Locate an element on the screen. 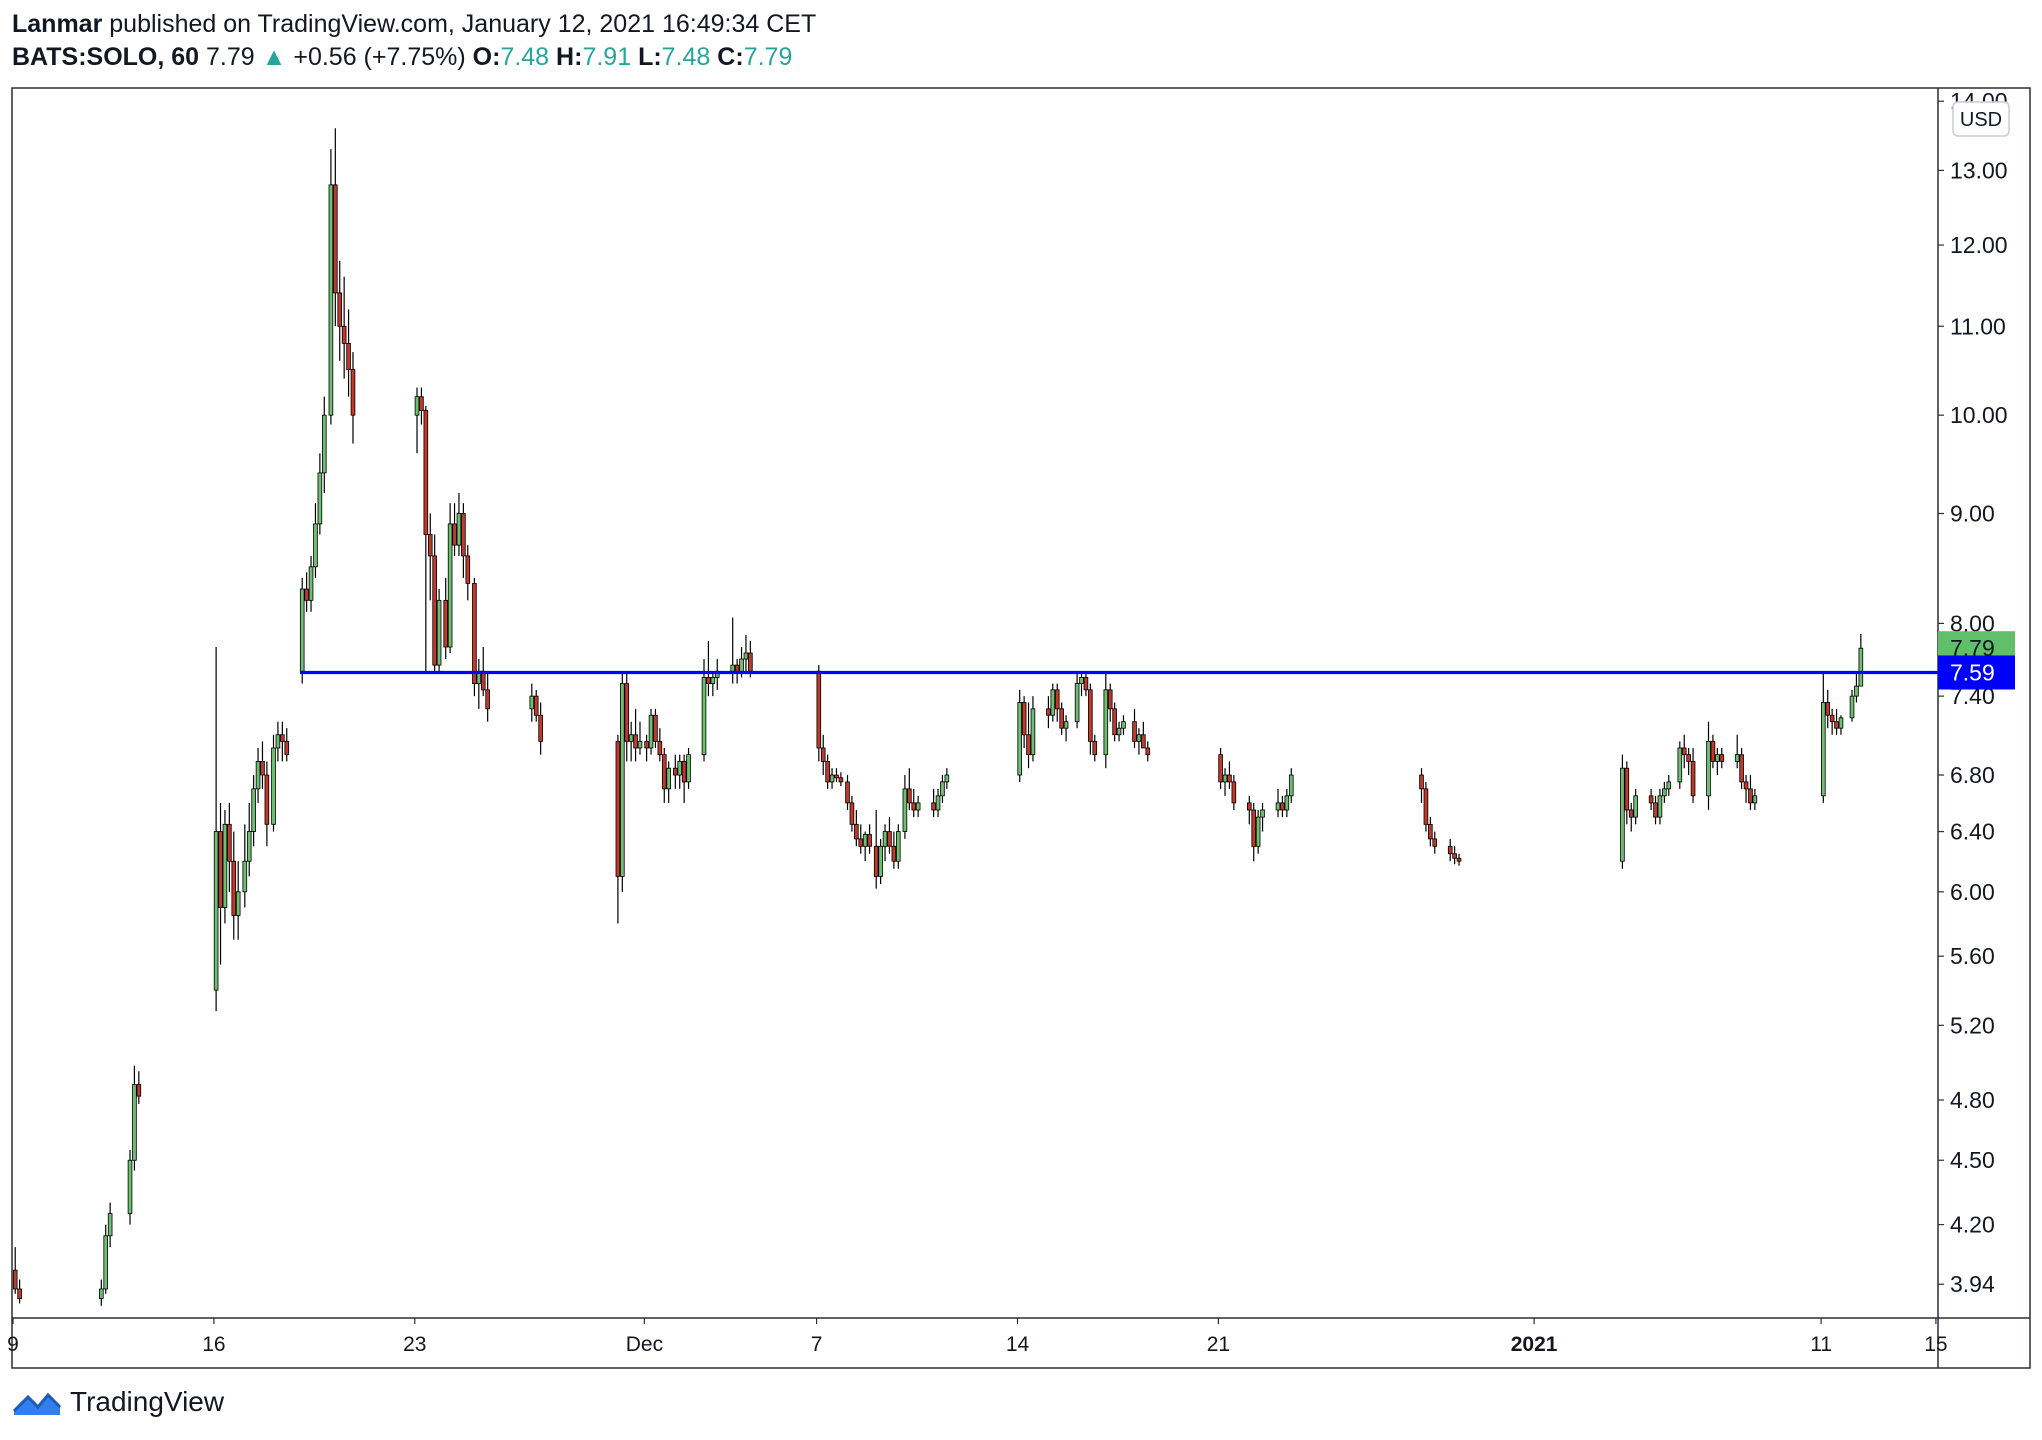 This screenshot has width=2042, height=1440. last-price: 7.79 is located at coordinates (230, 57).